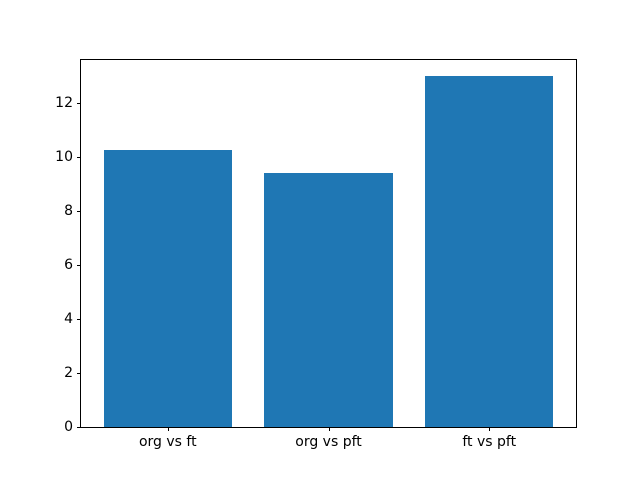 The image size is (640, 480). I want to click on y-tick-label-0: 0, so click(68, 427).